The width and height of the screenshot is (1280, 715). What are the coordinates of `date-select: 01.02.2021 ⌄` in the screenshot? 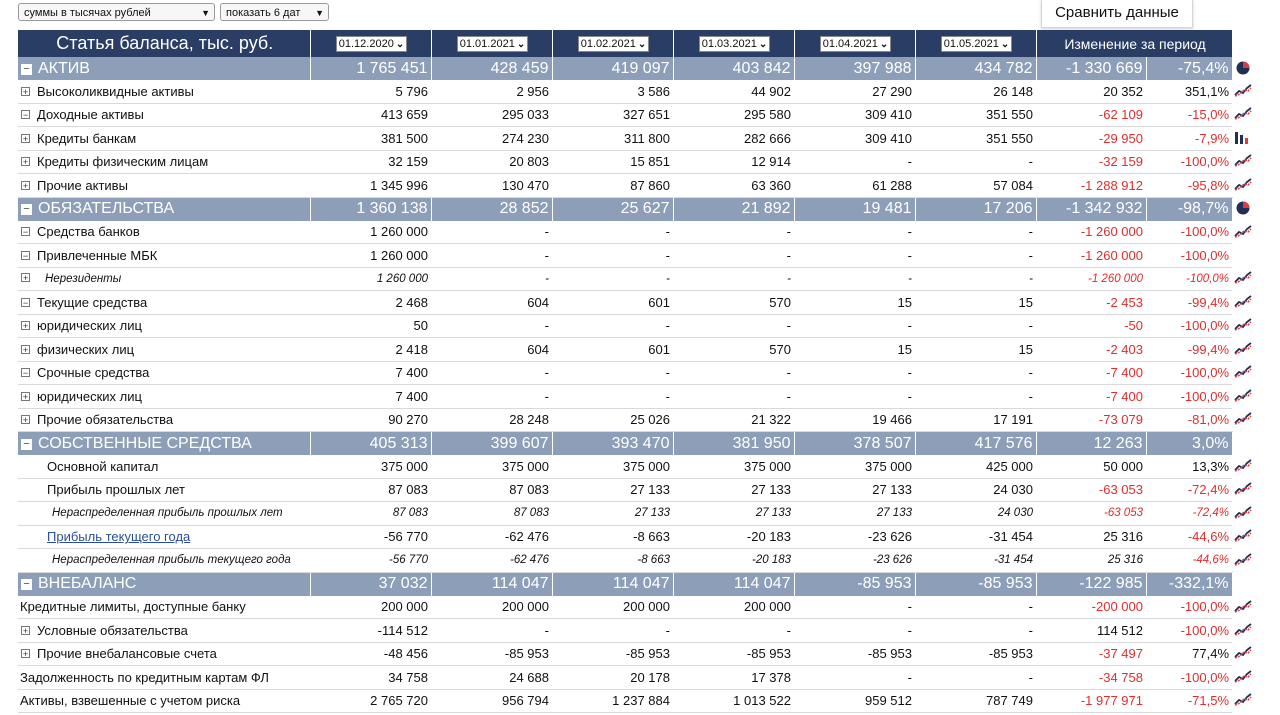 It's located at (613, 44).